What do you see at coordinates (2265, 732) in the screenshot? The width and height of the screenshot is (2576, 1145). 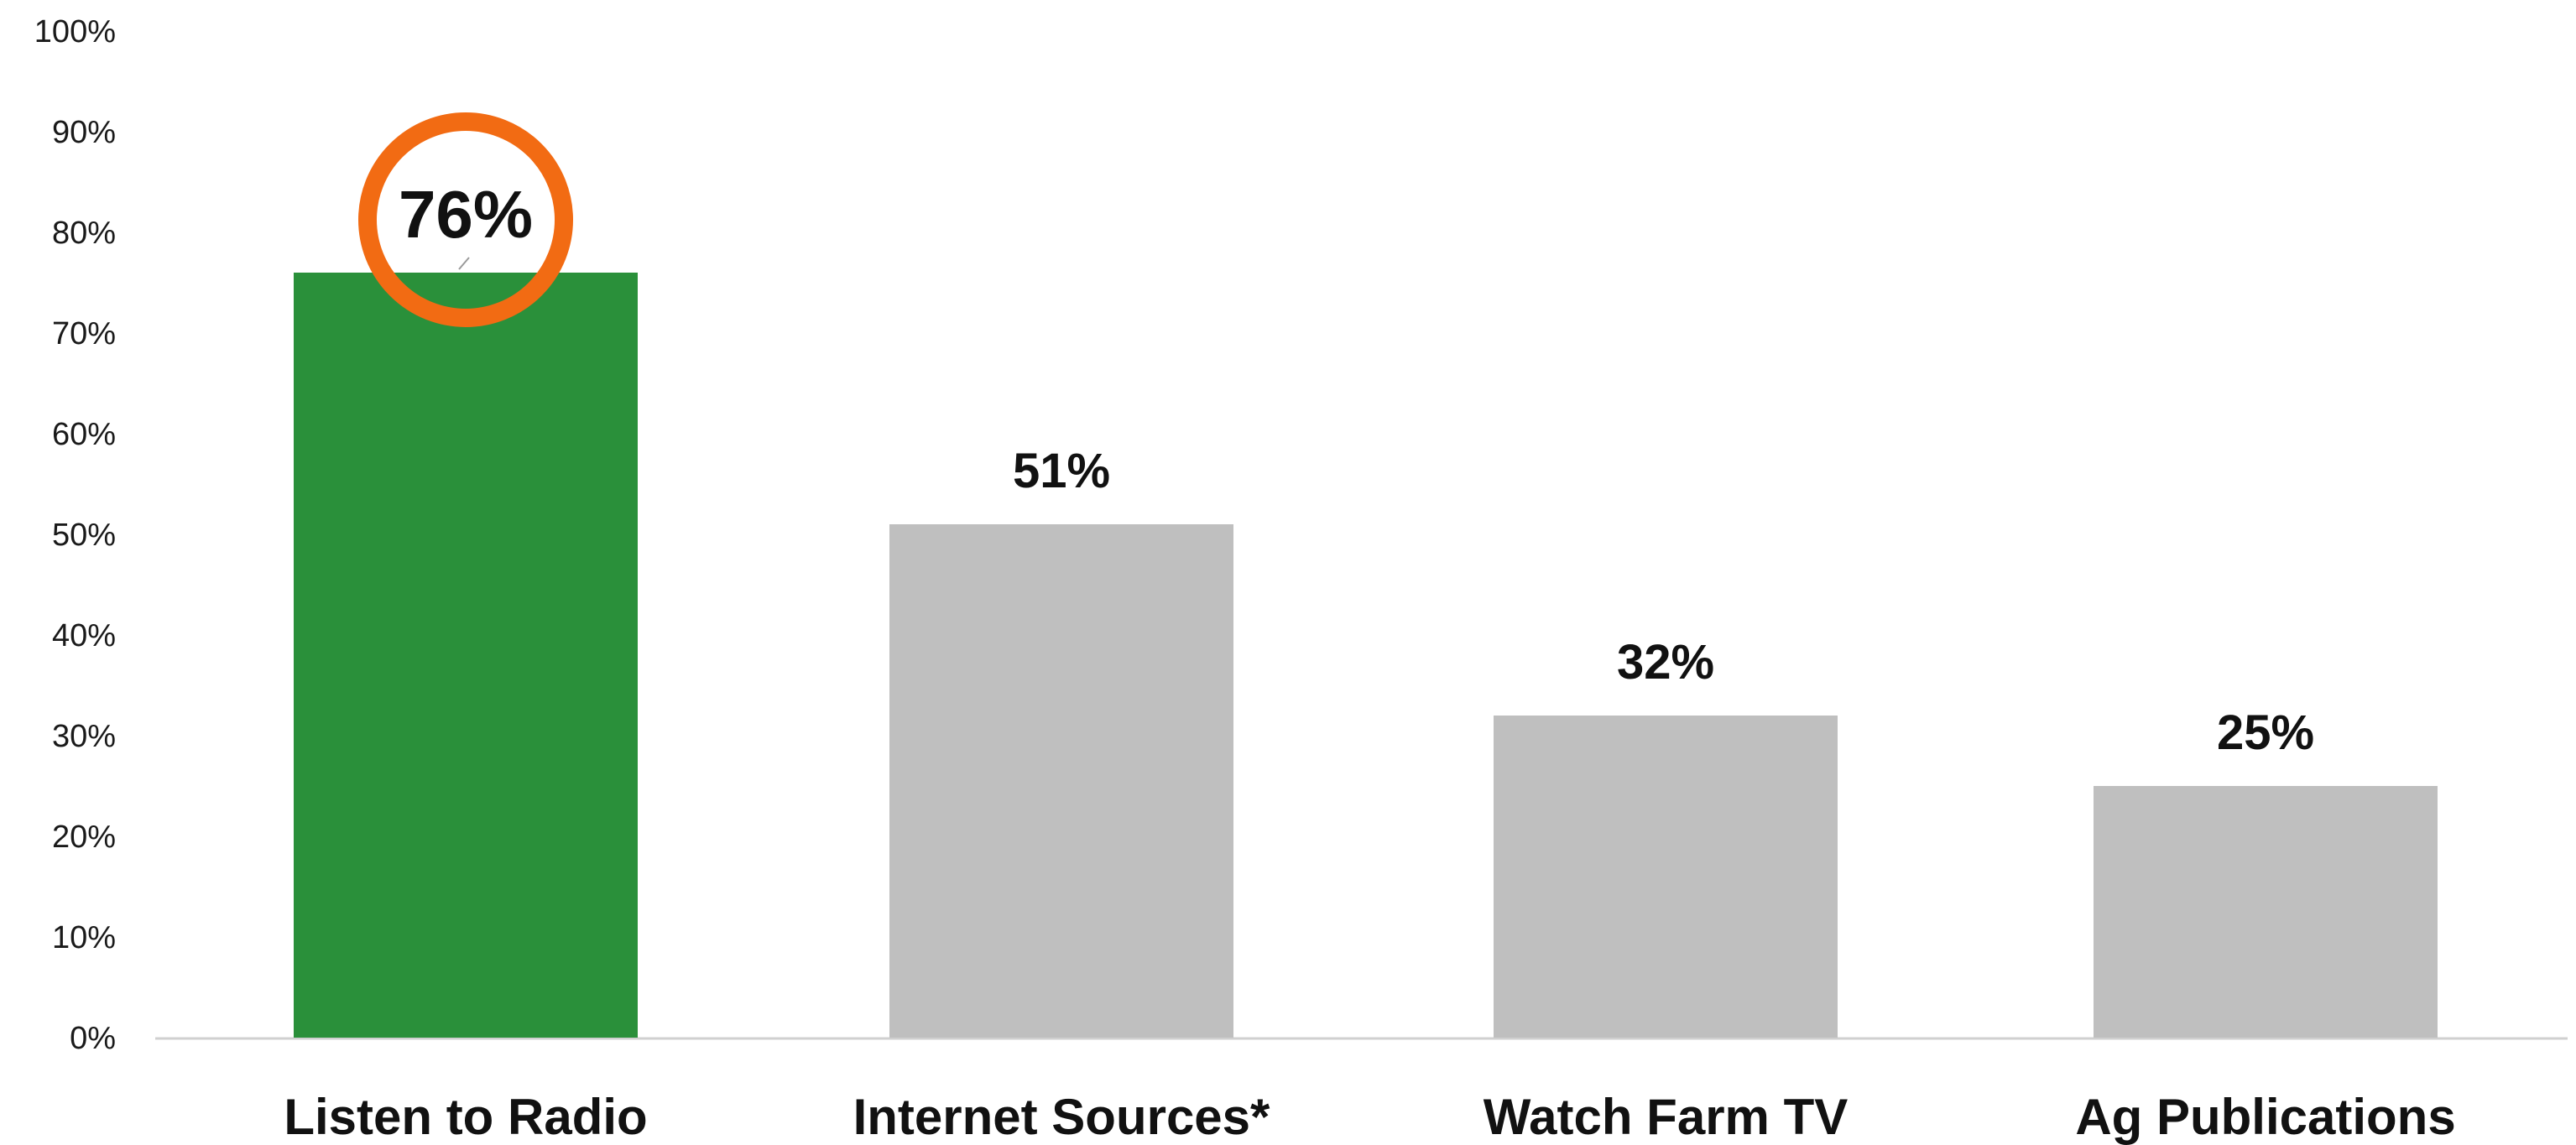 I see `data-label: 25%` at bounding box center [2265, 732].